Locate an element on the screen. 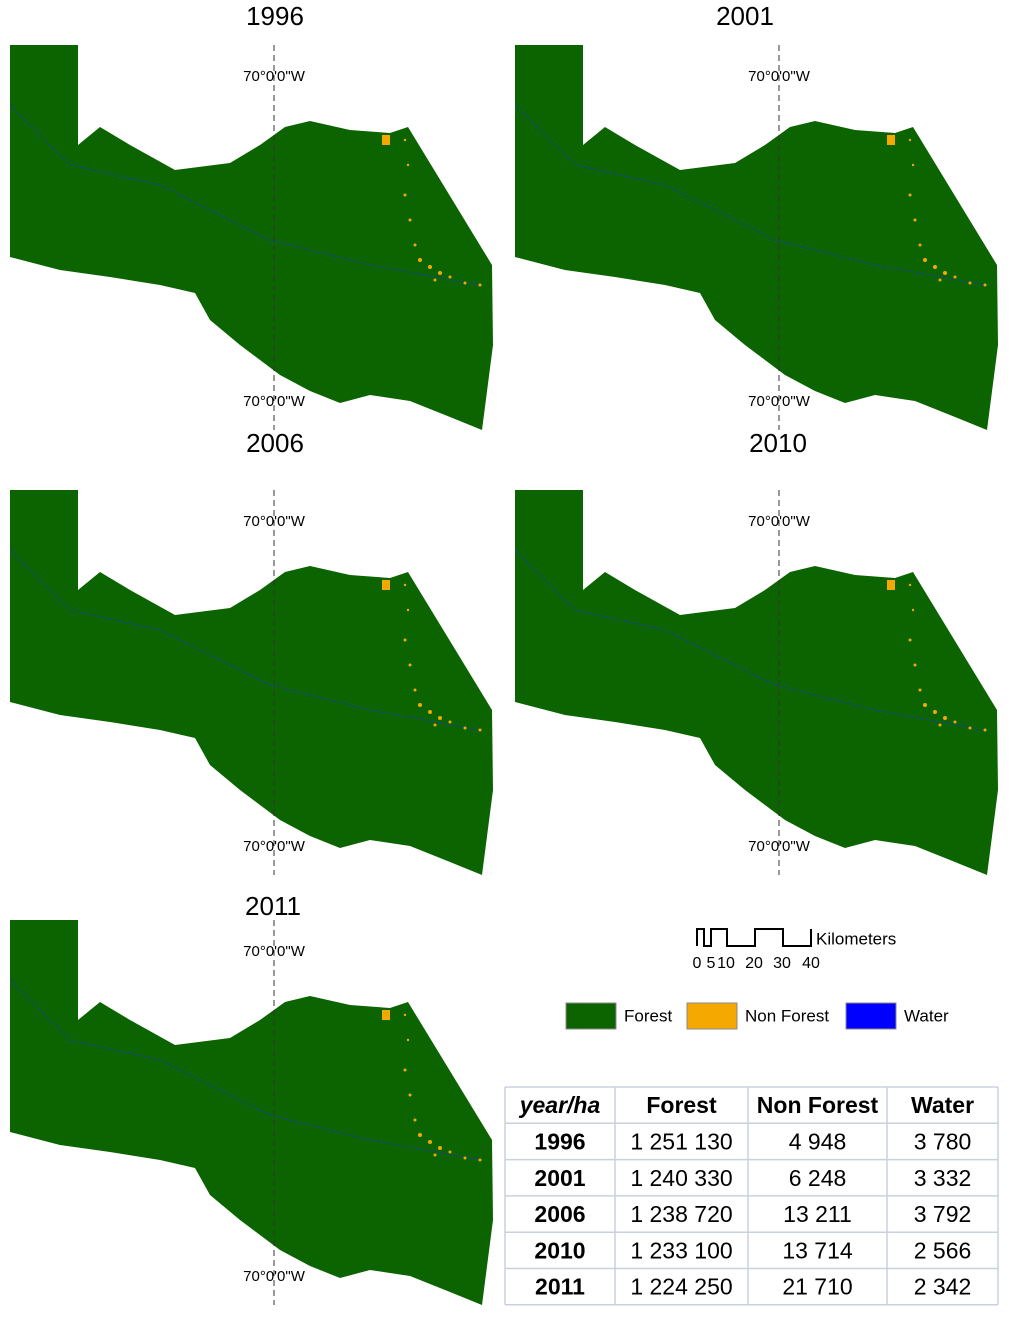 The width and height of the screenshot is (1024, 1324). scale-unit: Kilometers is located at coordinates (856, 938).